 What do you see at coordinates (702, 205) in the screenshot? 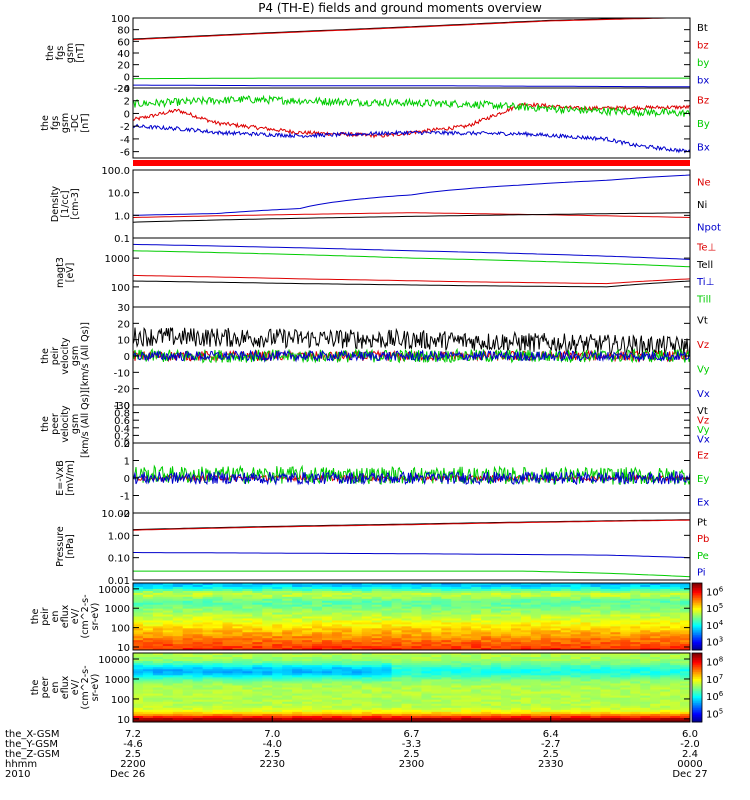
I see `legend-Ni: Ni` at bounding box center [702, 205].